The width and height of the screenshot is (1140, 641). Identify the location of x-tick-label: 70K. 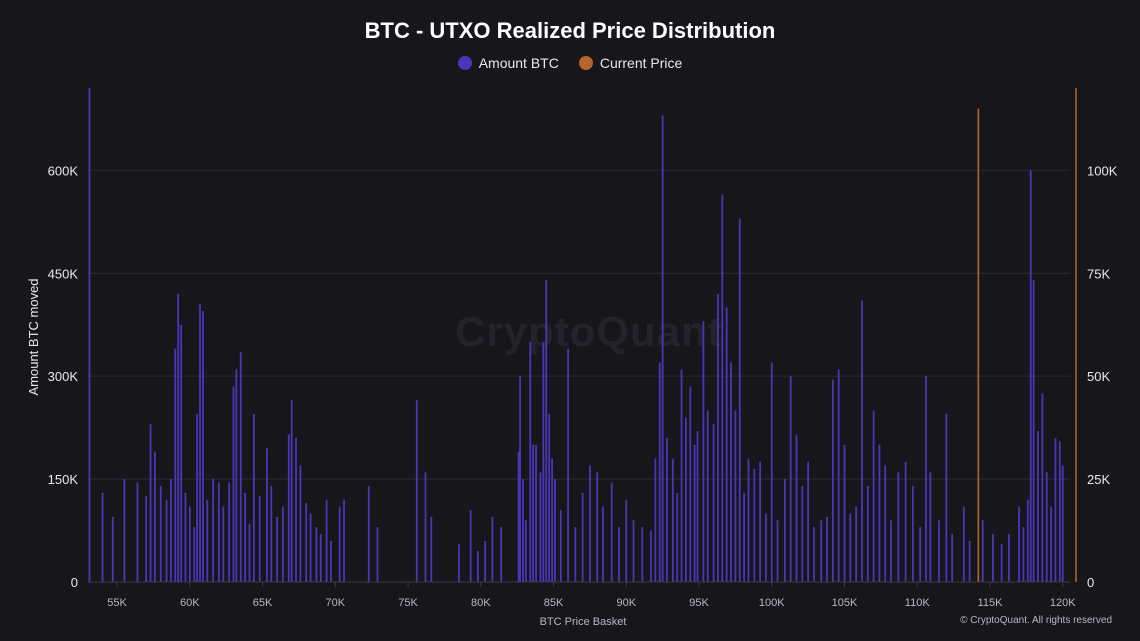
(336, 603).